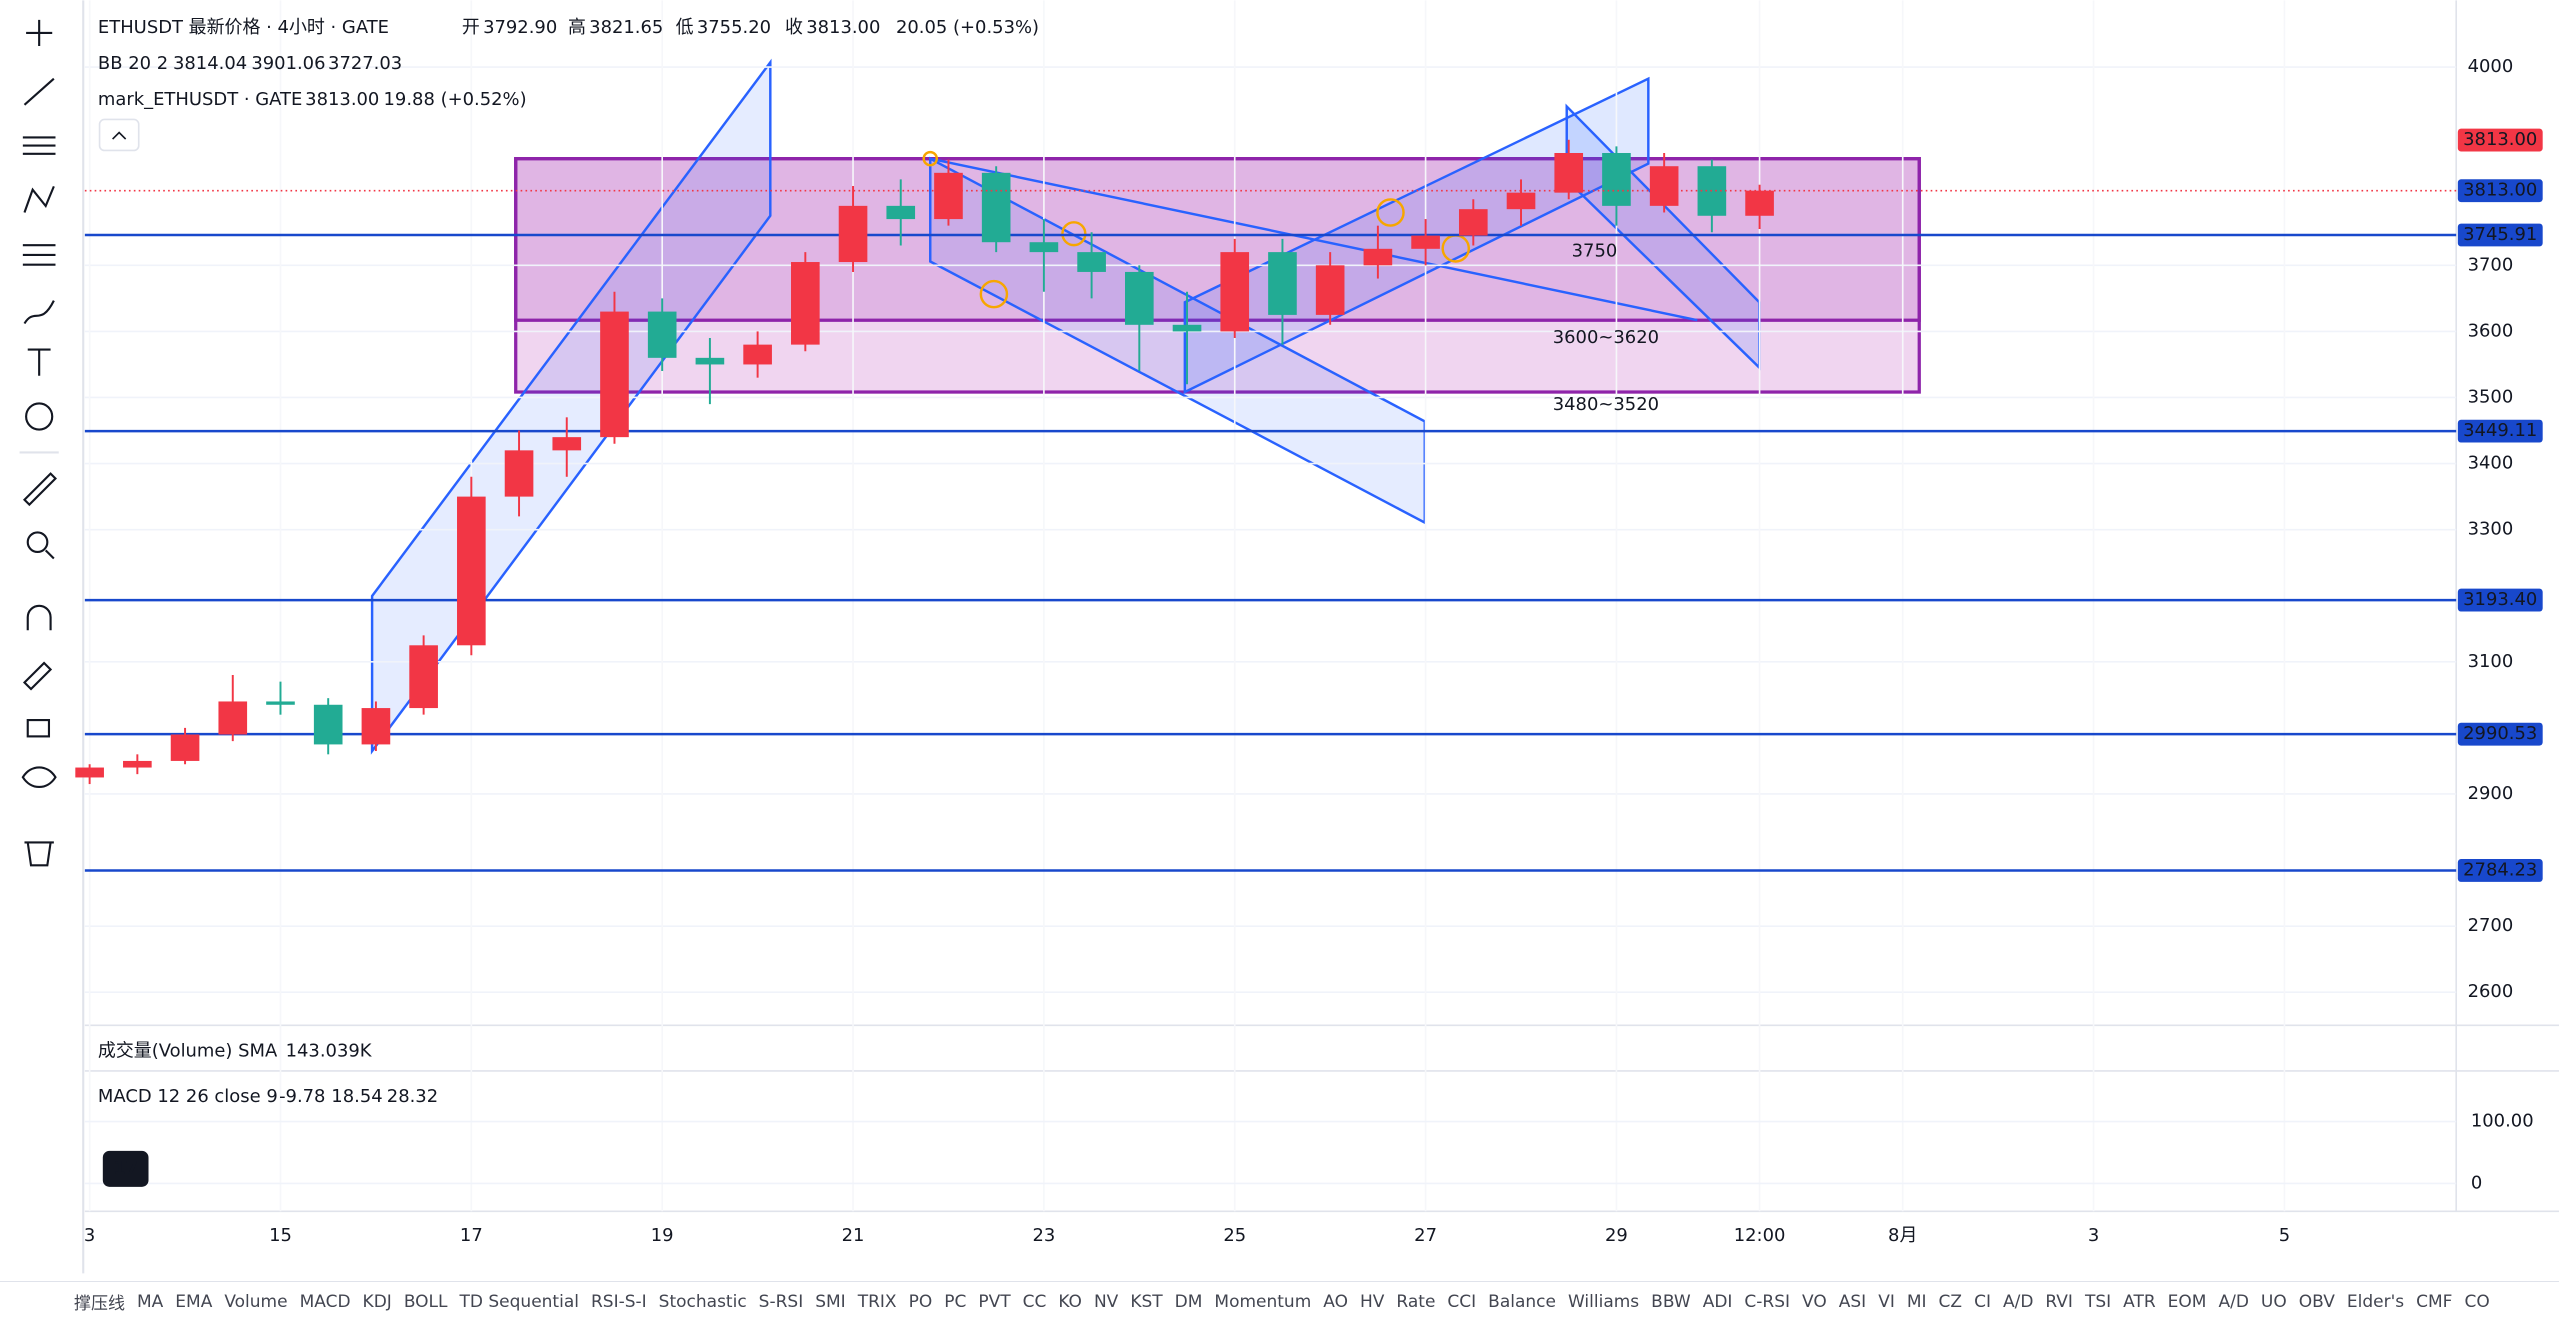 The image size is (2559, 1321). Describe the element at coordinates (1671, 1301) in the screenshot. I see `indicator-button: BBW` at that location.